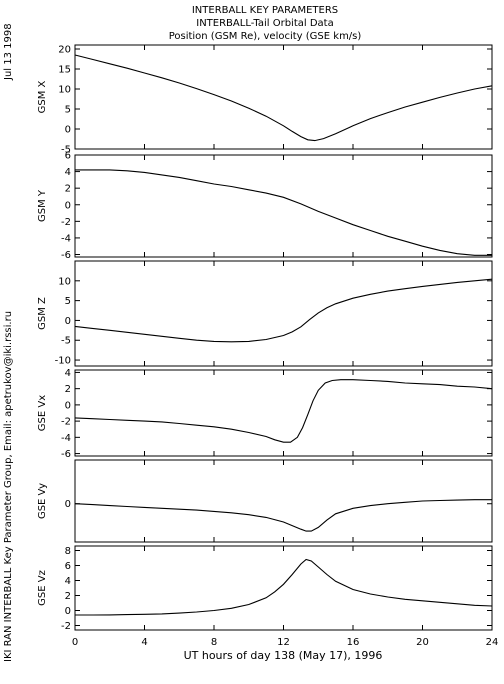 Image resolution: width=504 pixels, height=684 pixels. I want to click on panel-4: GSE Vx -6 -4 -2 0 2 4, so click(265, 414).